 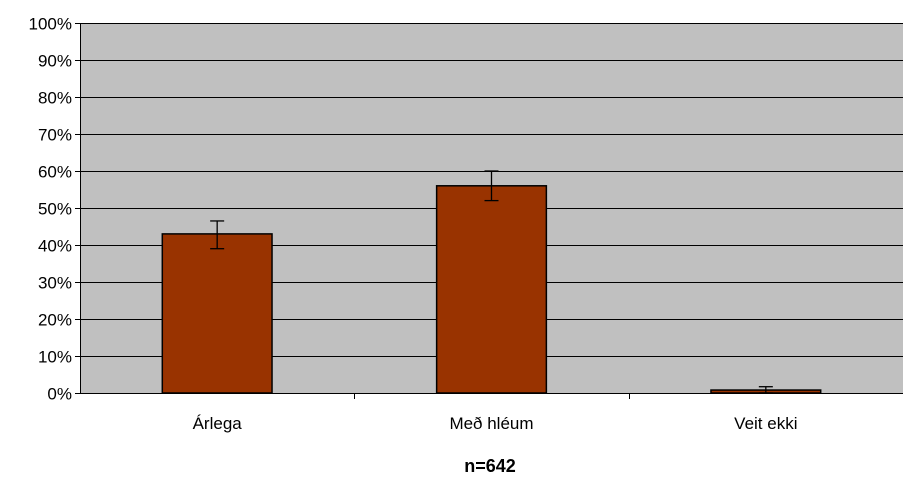 I want to click on y-tick-label: 0%, so click(x=59, y=394).